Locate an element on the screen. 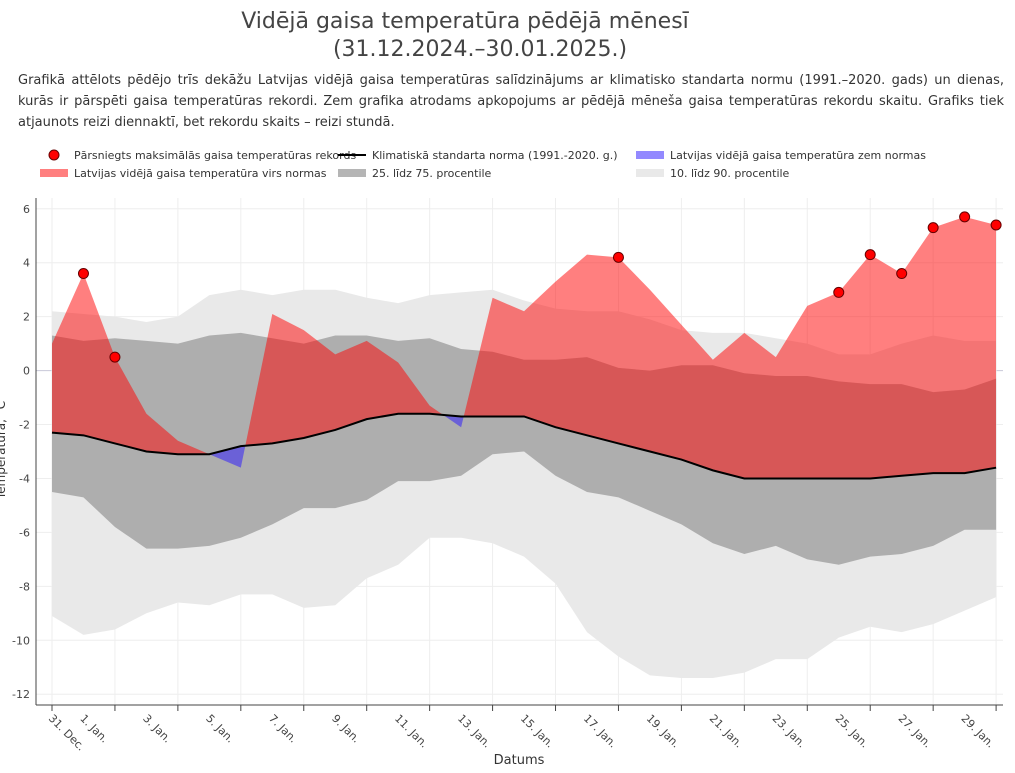 Image resolution: width=1015 pixels, height=773 pixels. chart-subtitle: (31.12.2024.–30.01.2025.) is located at coordinates (480, 49).